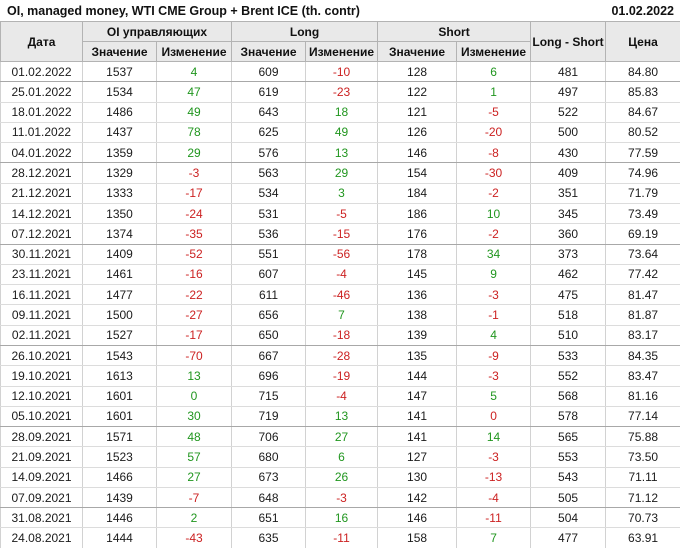  Describe the element at coordinates (642, 133) in the screenshot. I see `price-cell: 80.52` at that location.